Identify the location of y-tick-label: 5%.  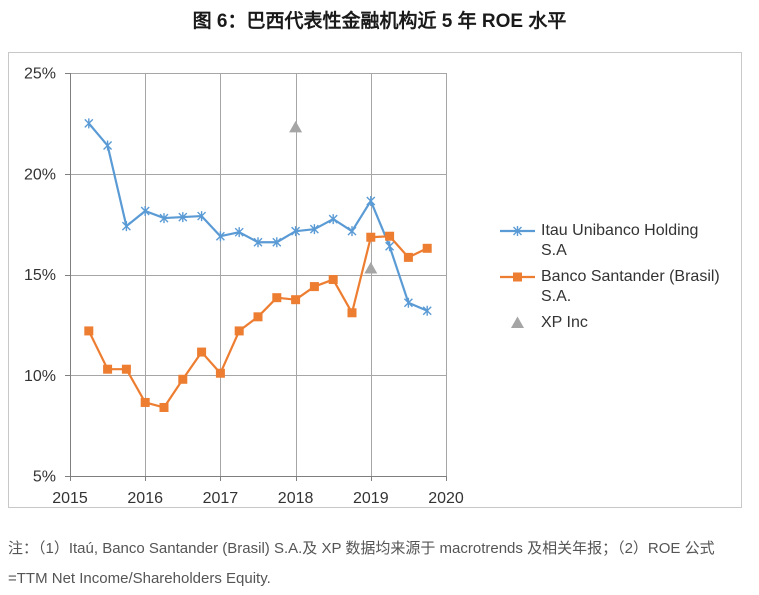
(44, 477).